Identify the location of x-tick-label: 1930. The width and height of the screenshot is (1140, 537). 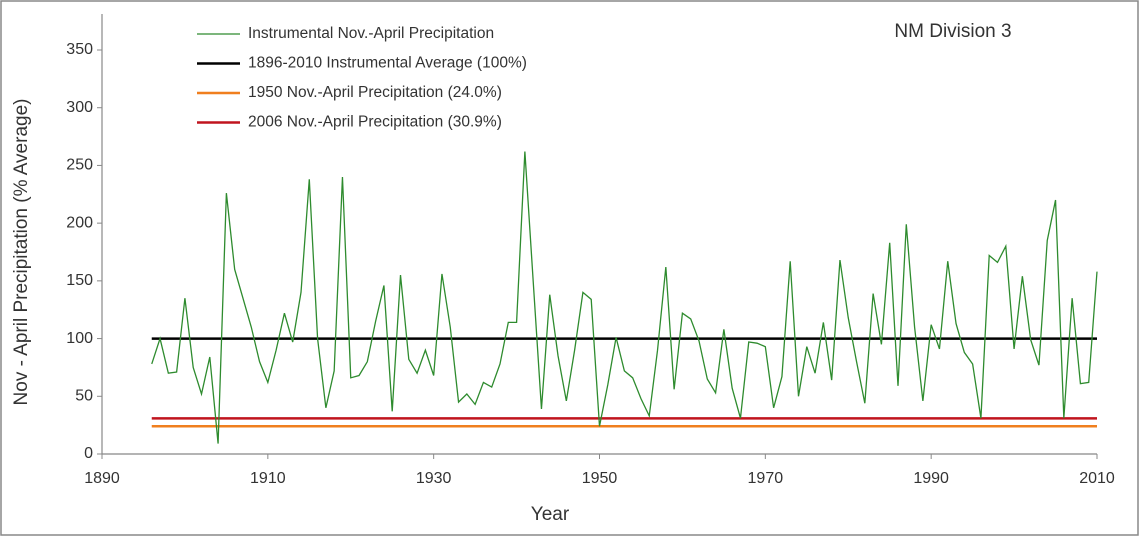
(434, 478).